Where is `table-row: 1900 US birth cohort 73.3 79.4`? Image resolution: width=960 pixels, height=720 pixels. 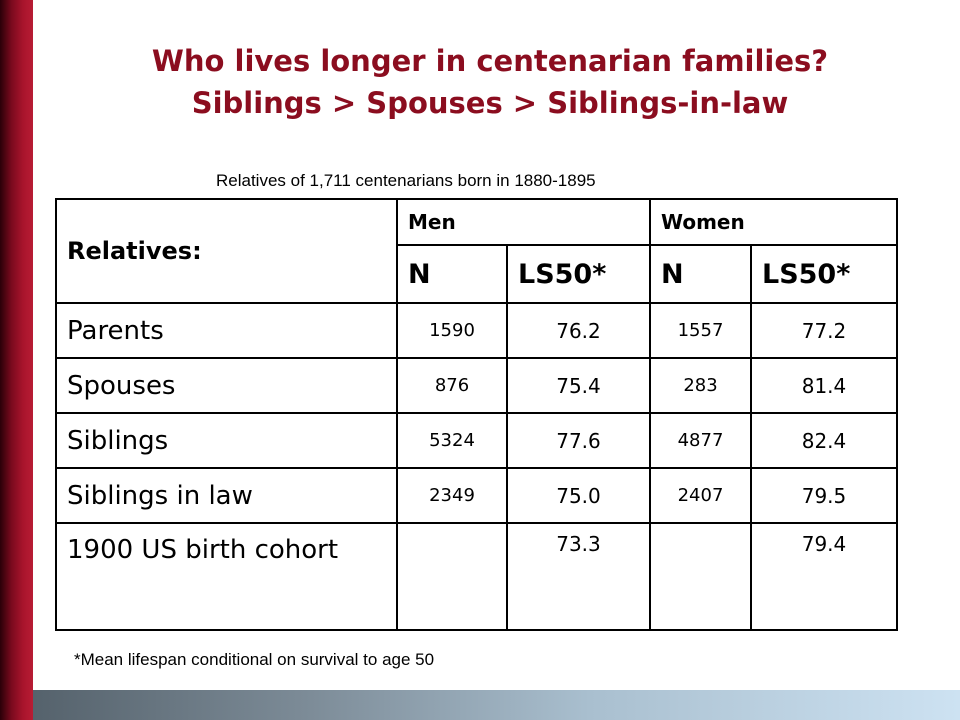
table-row: 1900 US birth cohort 73.3 79.4 is located at coordinates (477, 576).